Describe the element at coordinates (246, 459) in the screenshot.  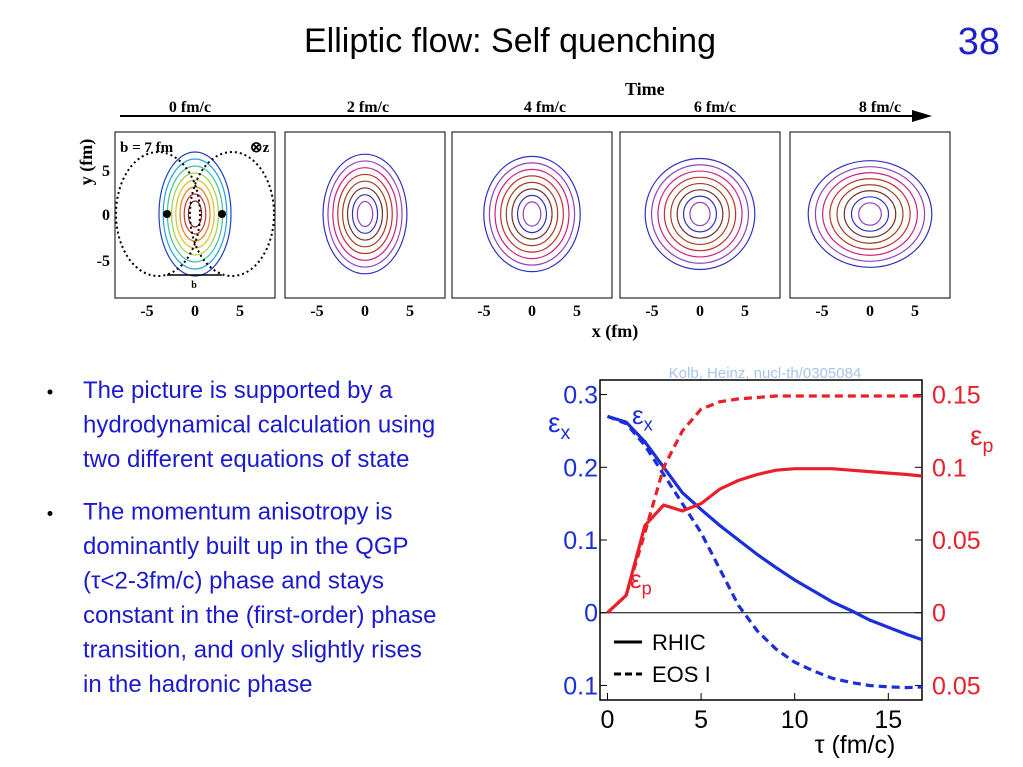
I see `bullet-line: two different equations of state` at that location.